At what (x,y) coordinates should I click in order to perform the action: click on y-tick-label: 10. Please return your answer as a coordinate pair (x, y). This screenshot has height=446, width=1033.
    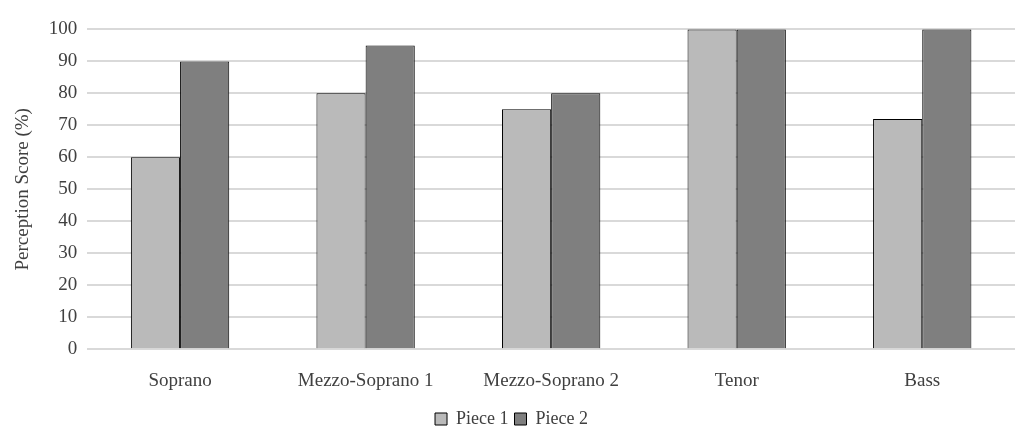
    Looking at the image, I should click on (68, 316).